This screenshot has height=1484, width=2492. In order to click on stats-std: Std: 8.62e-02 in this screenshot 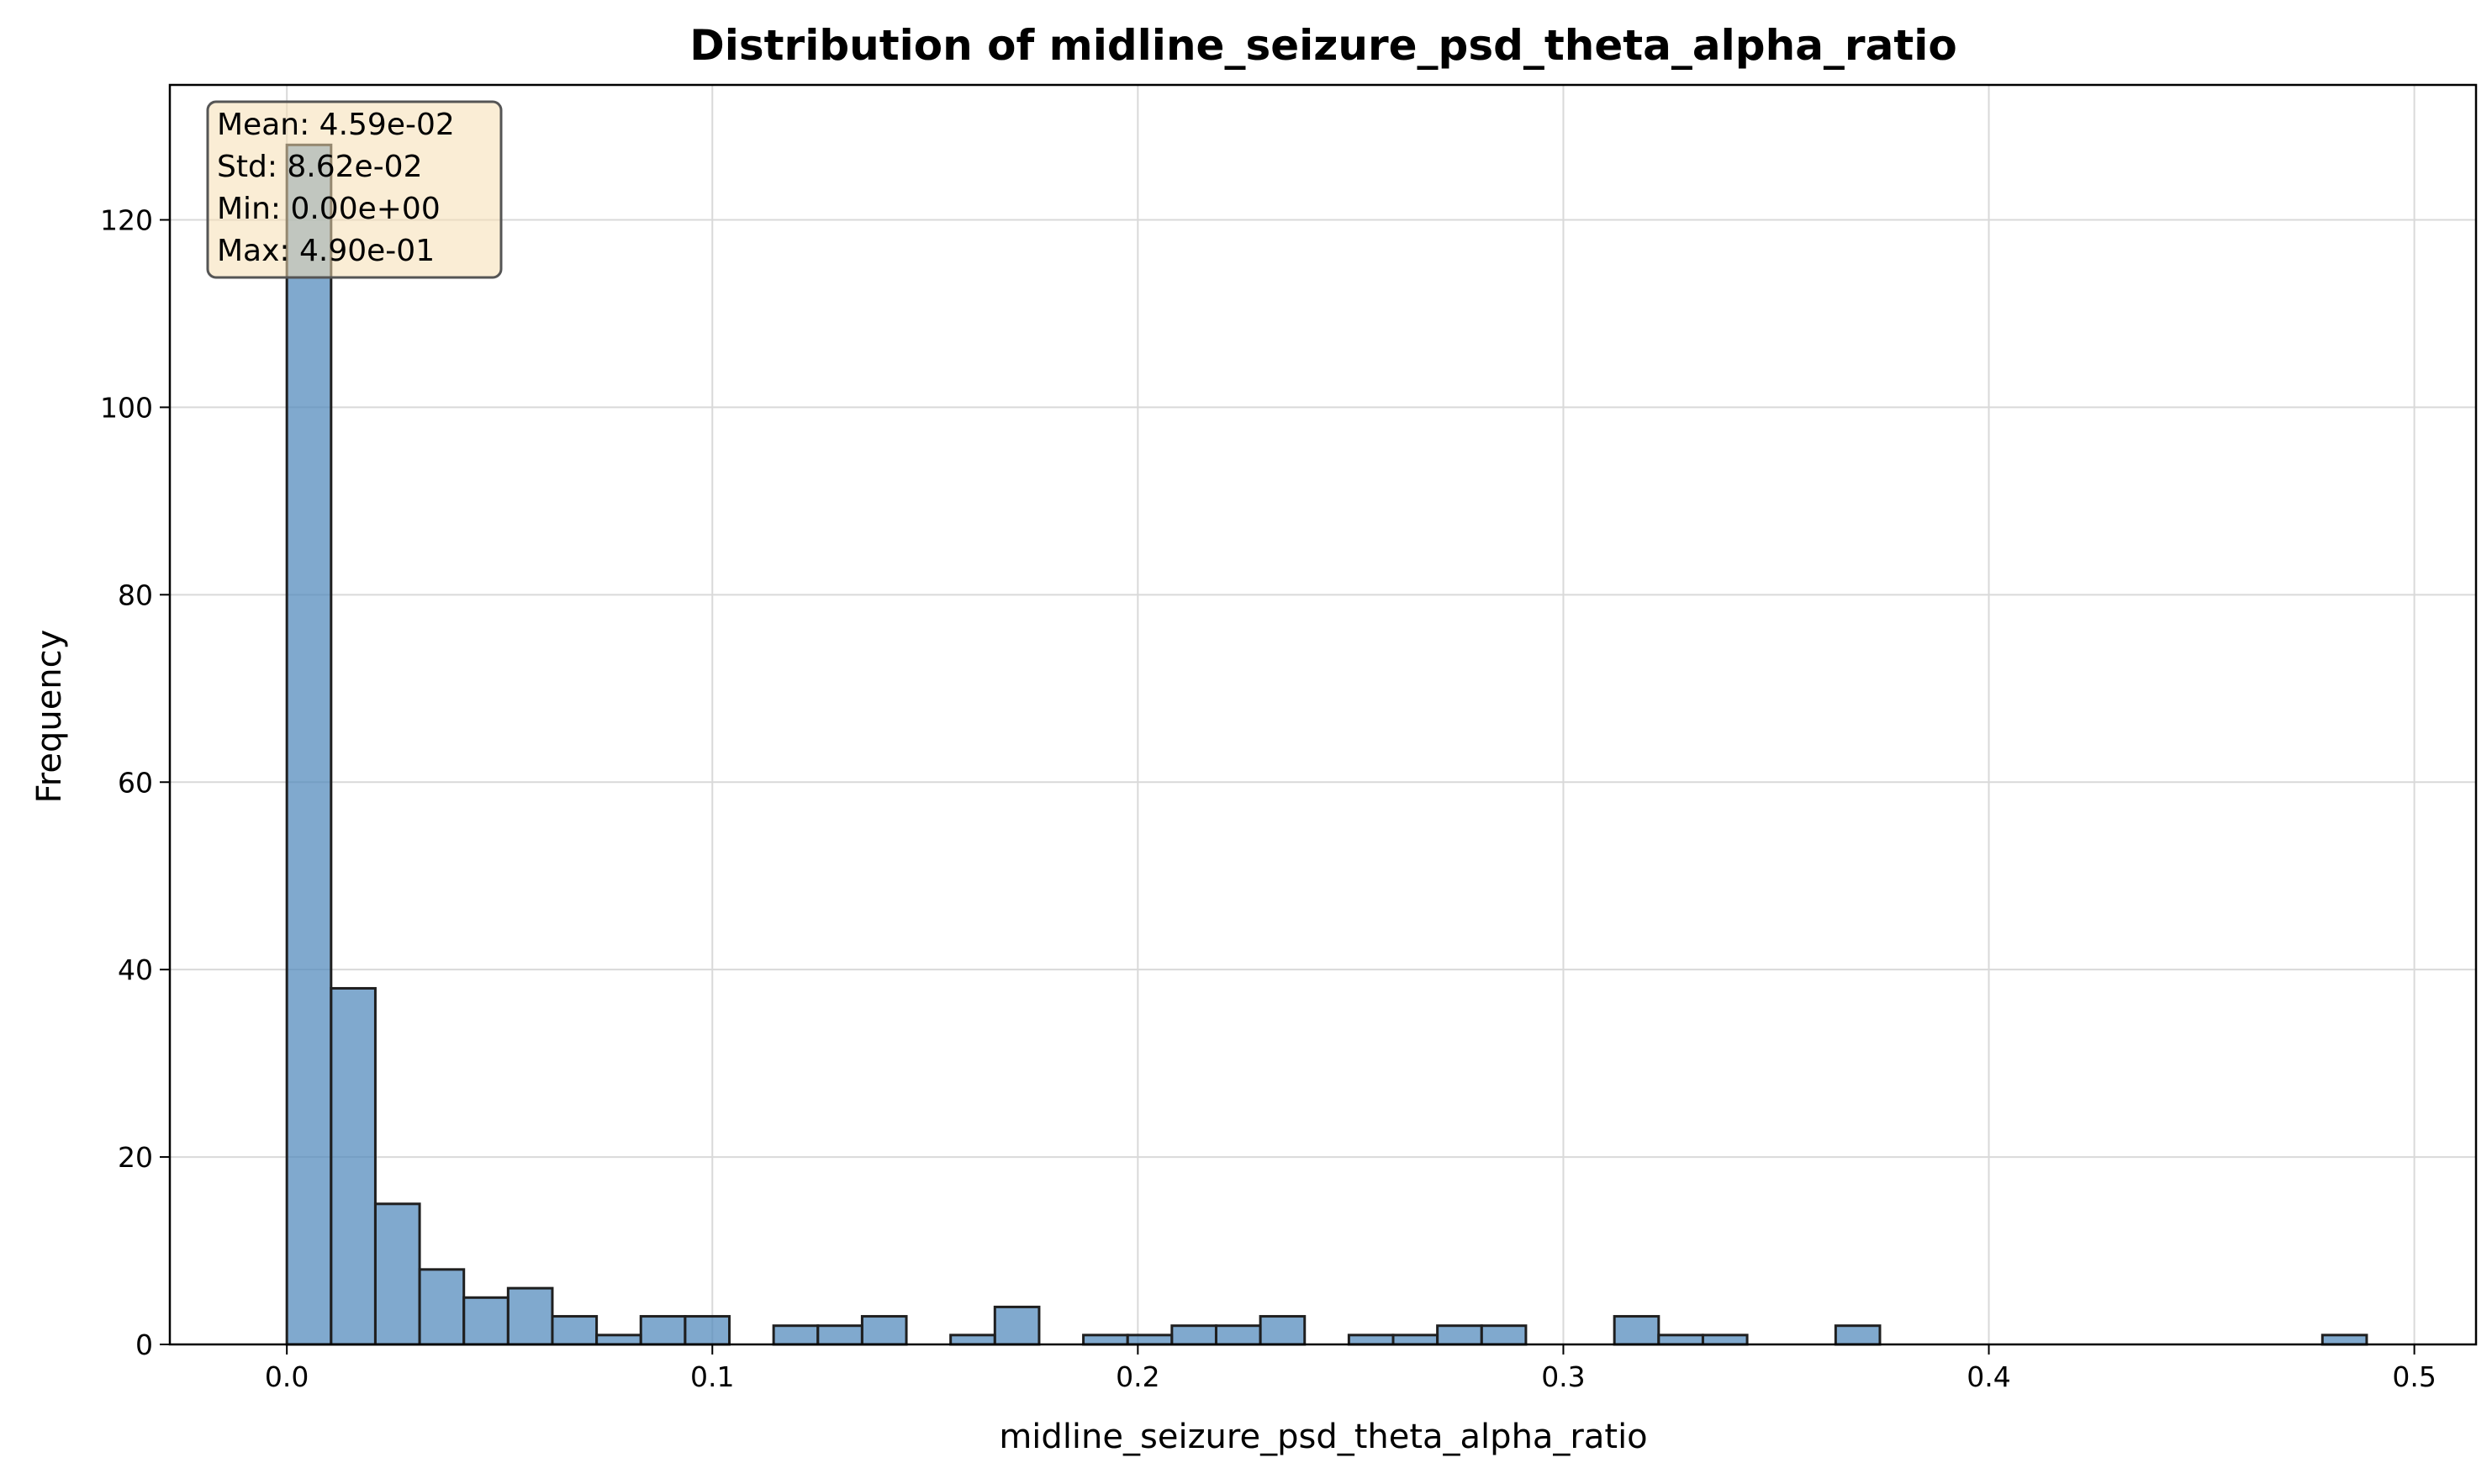, I will do `click(320, 167)`.